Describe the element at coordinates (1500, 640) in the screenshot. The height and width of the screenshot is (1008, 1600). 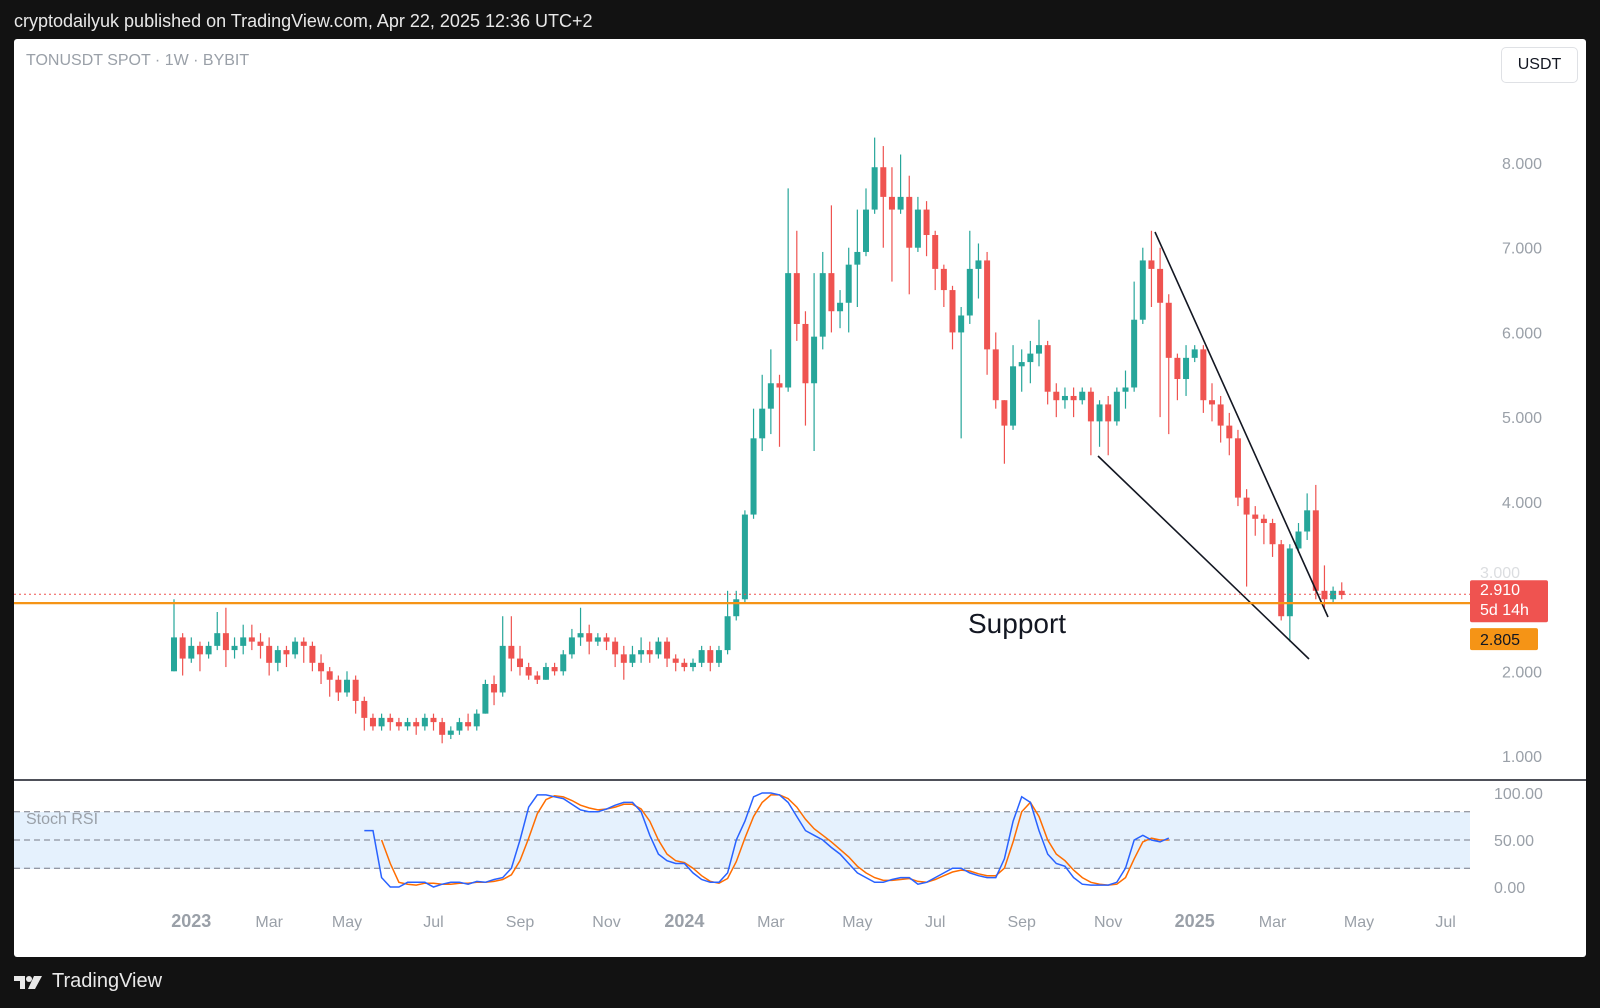
I see `support-price-value: 2.805` at that location.